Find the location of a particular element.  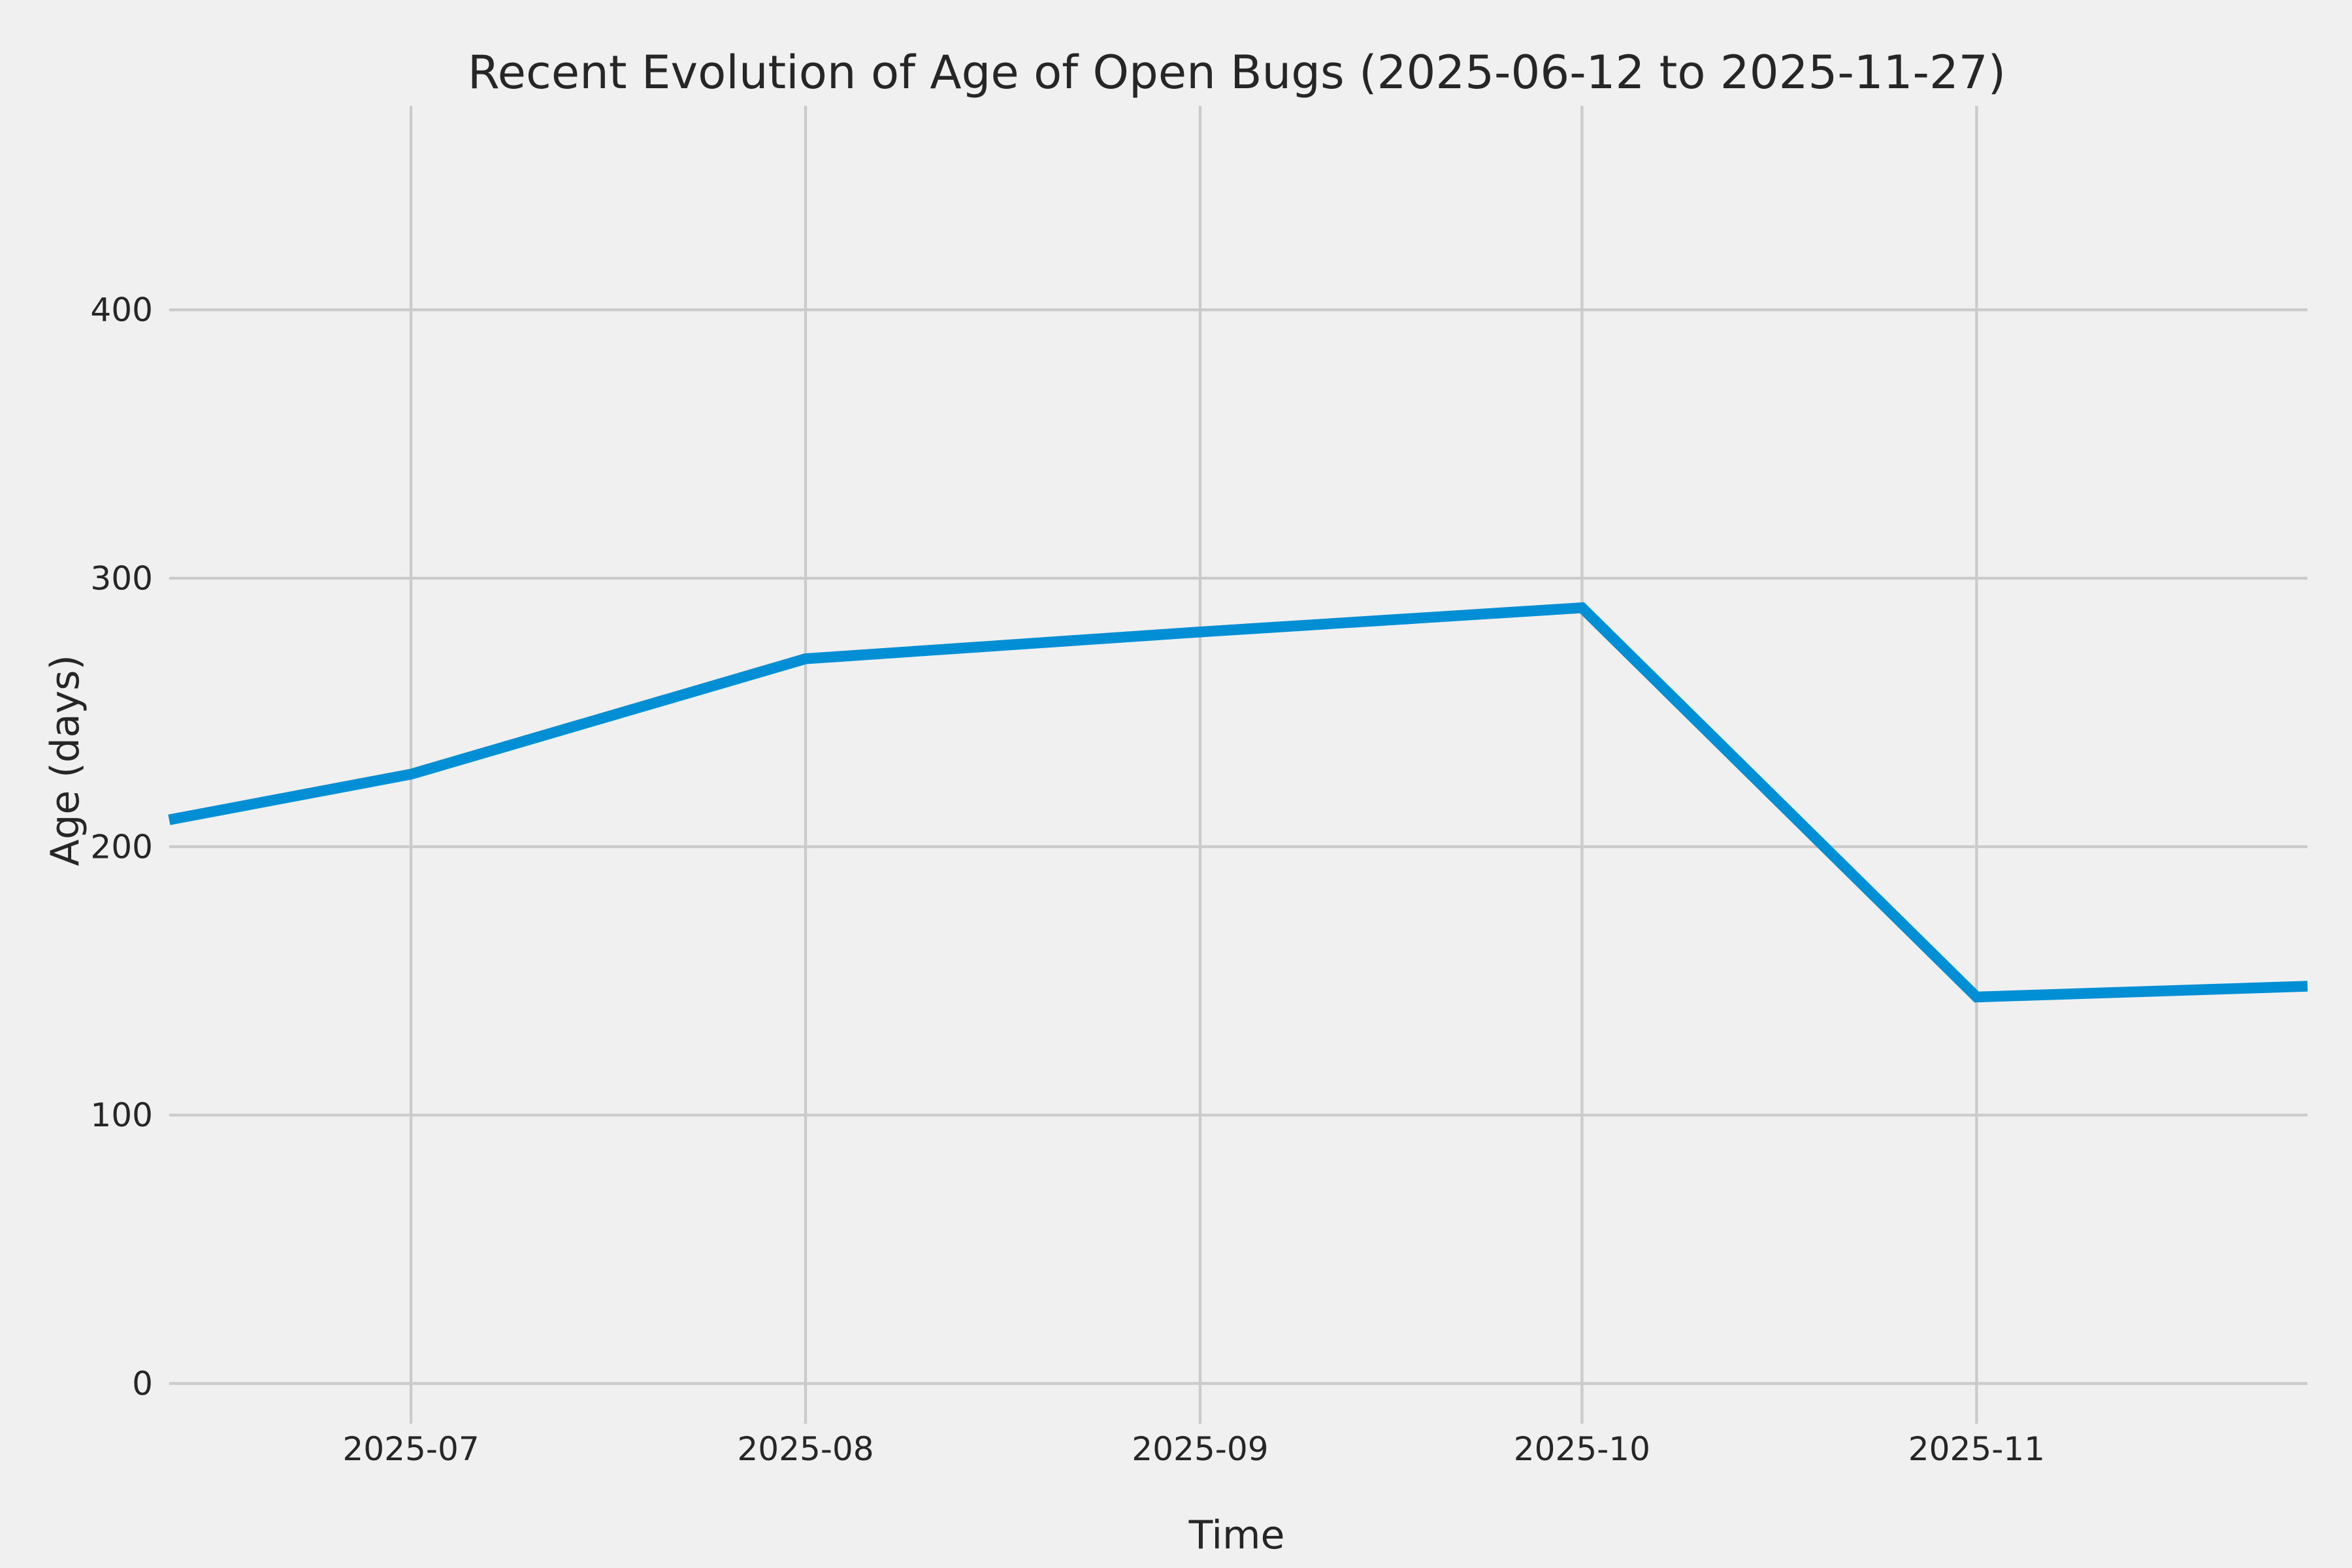

x-tick-label: 2025-11 is located at coordinates (1976, 1448).